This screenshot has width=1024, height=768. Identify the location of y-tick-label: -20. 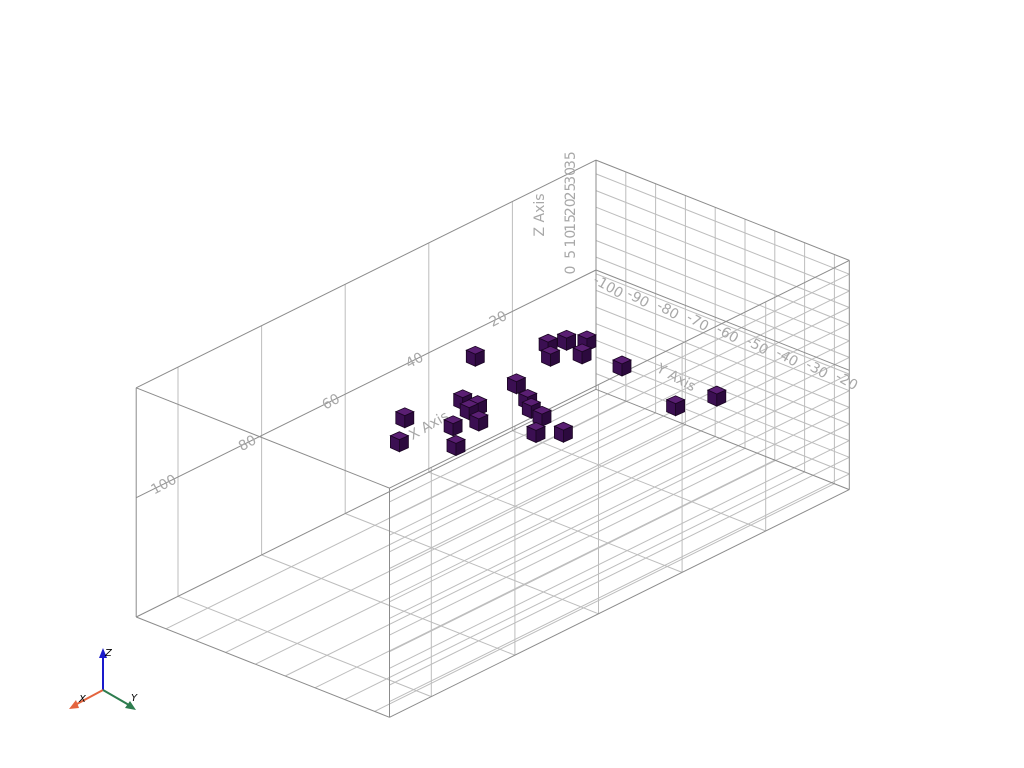
(846, 381).